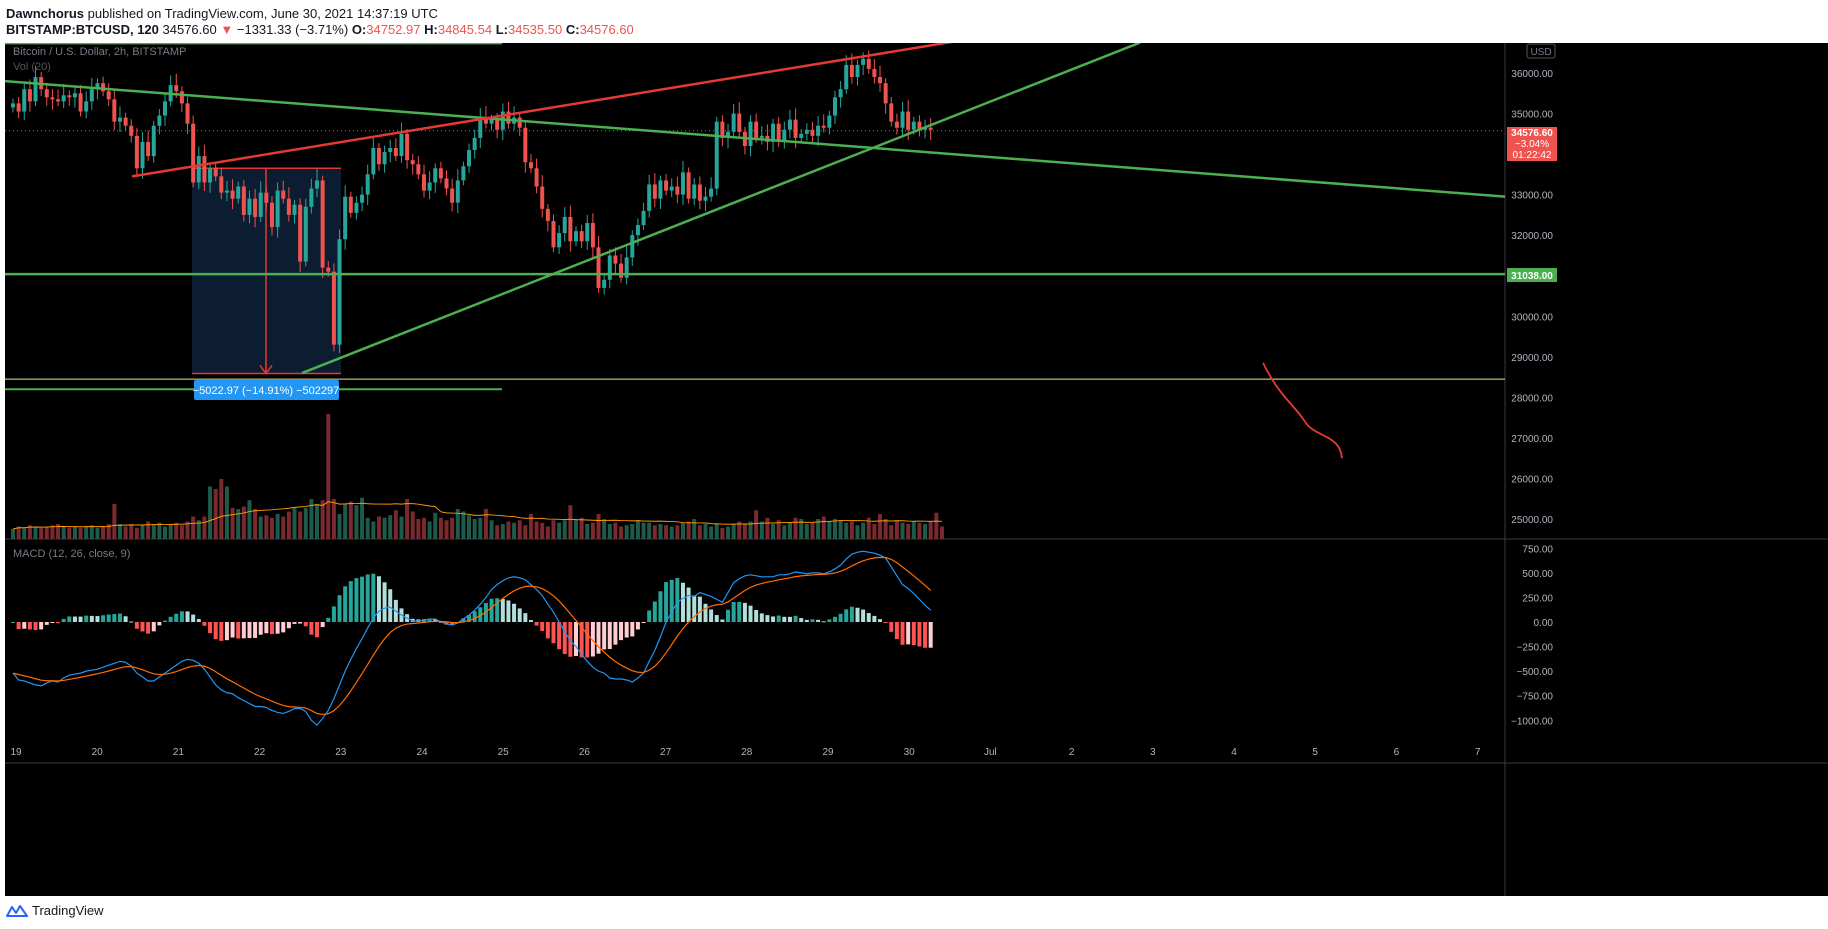 Image resolution: width=1828 pixels, height=929 pixels. I want to click on macd-tick-label: 750.00, so click(1537, 549).